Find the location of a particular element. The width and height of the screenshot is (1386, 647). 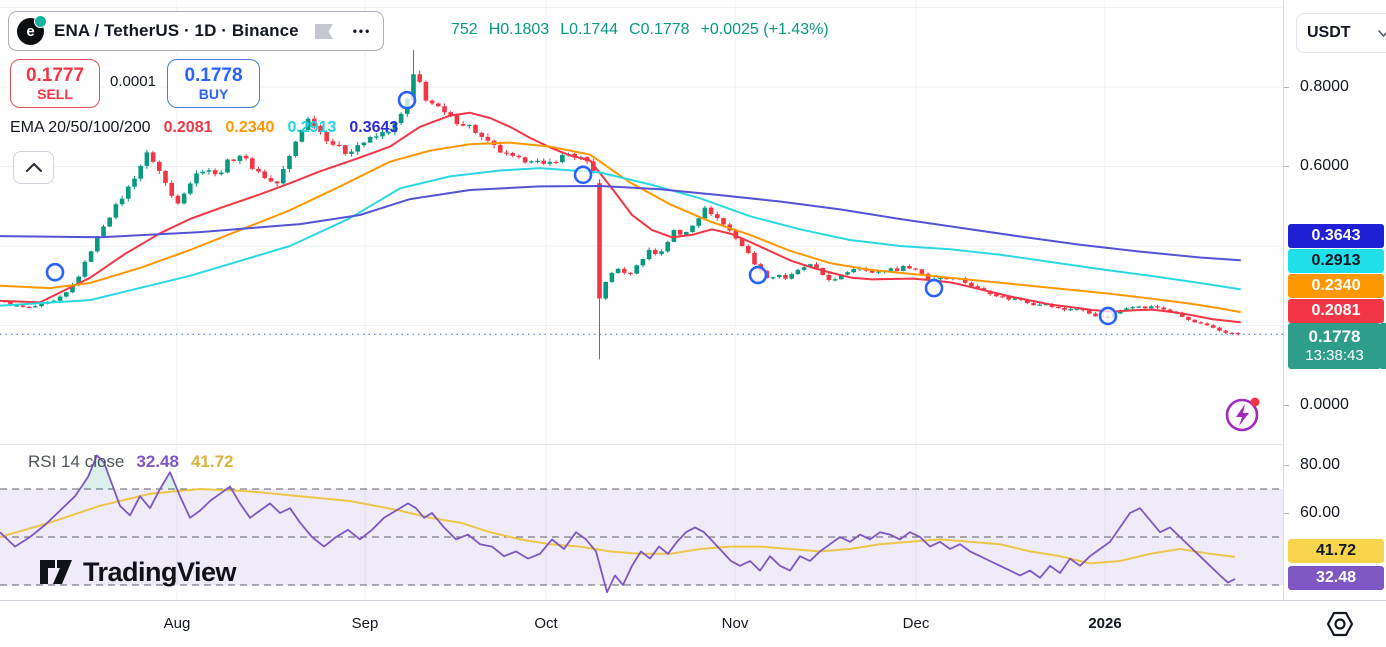

axis-chip-last-price: 0.1778 13:38:43 is located at coordinates (1334, 346).